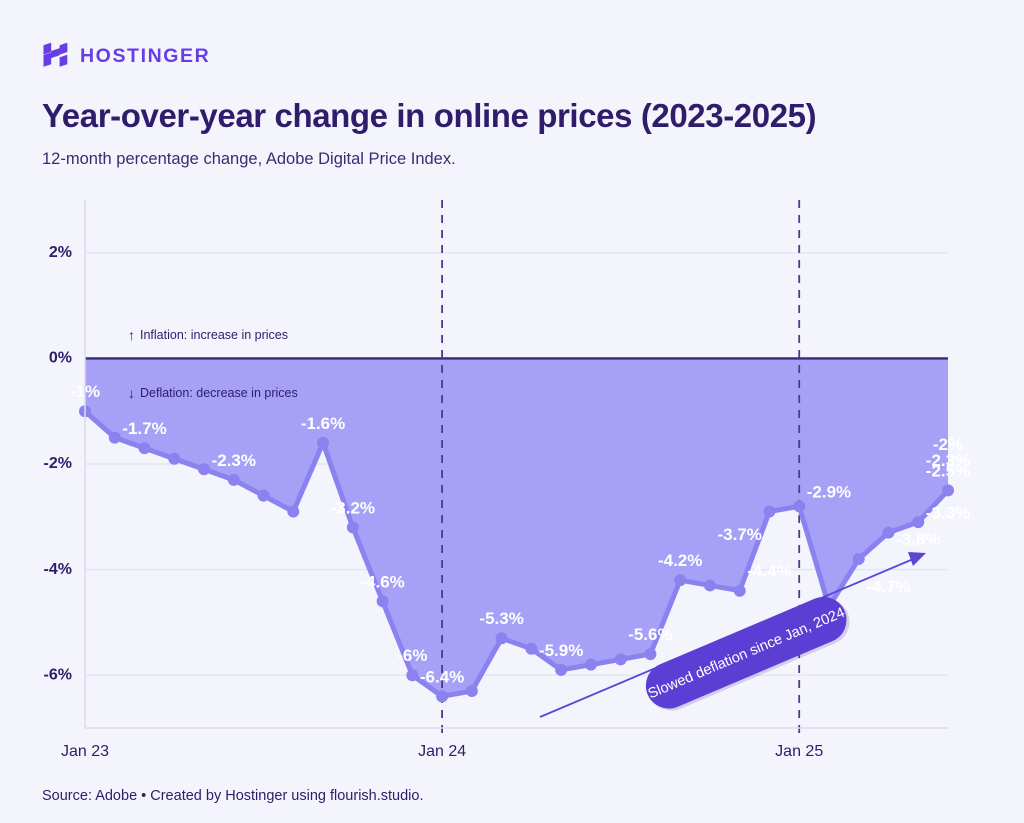 This screenshot has width=1024, height=823. Describe the element at coordinates (948, 513) in the screenshot. I see `data-point-label: -3.3%` at that location.